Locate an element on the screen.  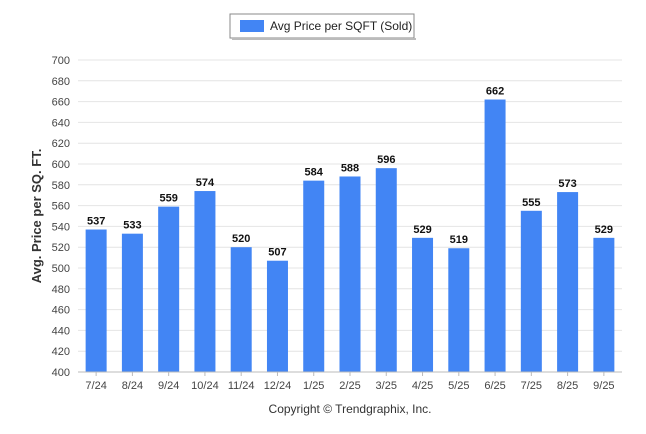
y-tick-label: 500 is located at coordinates (61, 269).